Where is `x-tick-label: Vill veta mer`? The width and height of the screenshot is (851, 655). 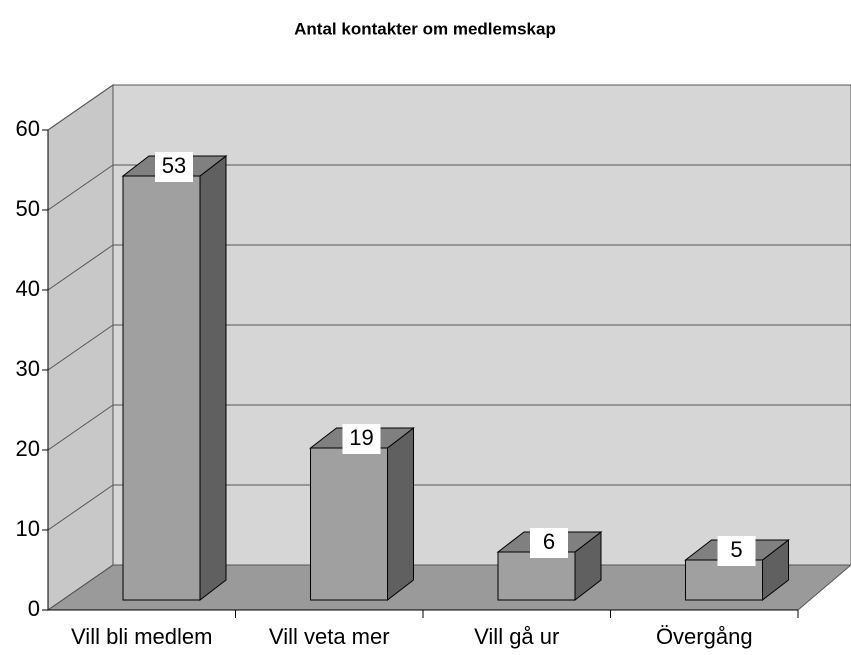 x-tick-label: Vill veta mer is located at coordinates (329, 636).